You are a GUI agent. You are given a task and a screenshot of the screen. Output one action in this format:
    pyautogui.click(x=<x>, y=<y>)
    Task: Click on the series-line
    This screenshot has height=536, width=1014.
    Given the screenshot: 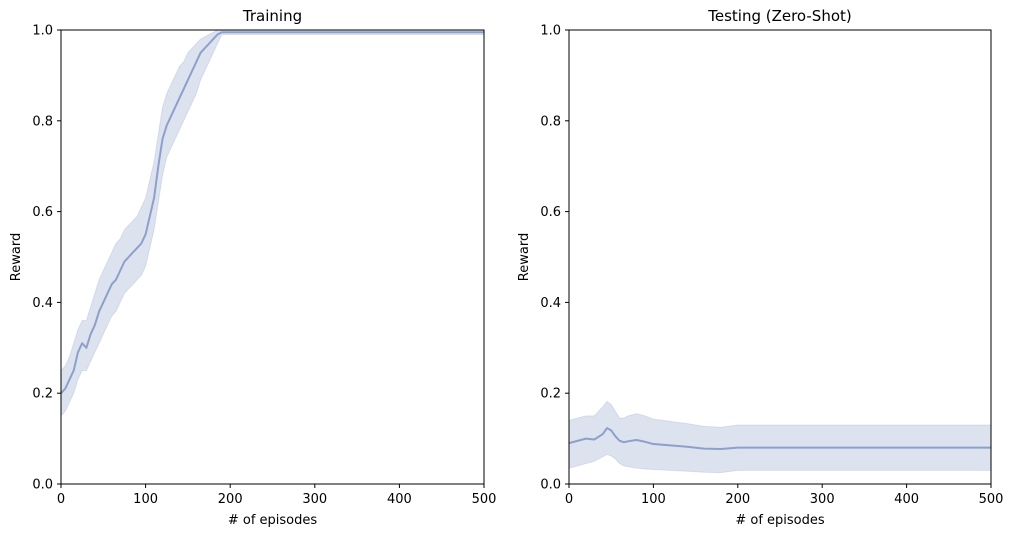 What is the action you would take?
    pyautogui.click(x=779, y=439)
    